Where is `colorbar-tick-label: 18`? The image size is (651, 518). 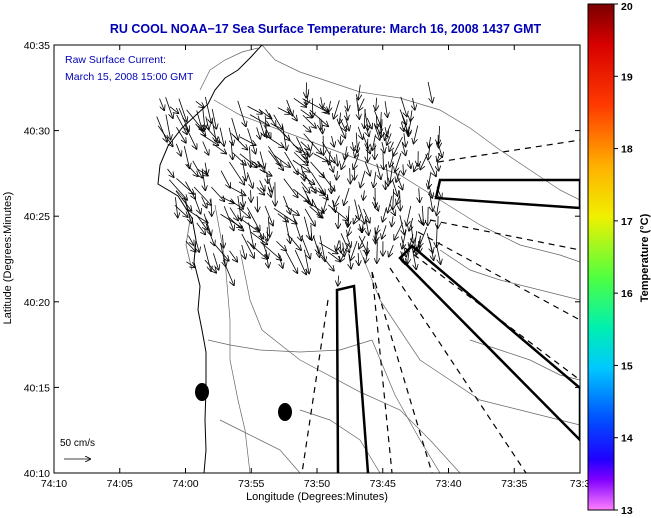 colorbar-tick-label: 18 is located at coordinates (627, 150).